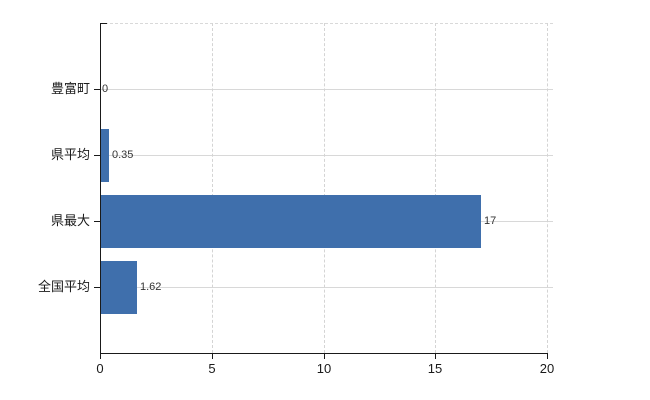 The width and height of the screenshot is (650, 400). What do you see at coordinates (547, 368) in the screenshot?
I see `x-tick-label: 20` at bounding box center [547, 368].